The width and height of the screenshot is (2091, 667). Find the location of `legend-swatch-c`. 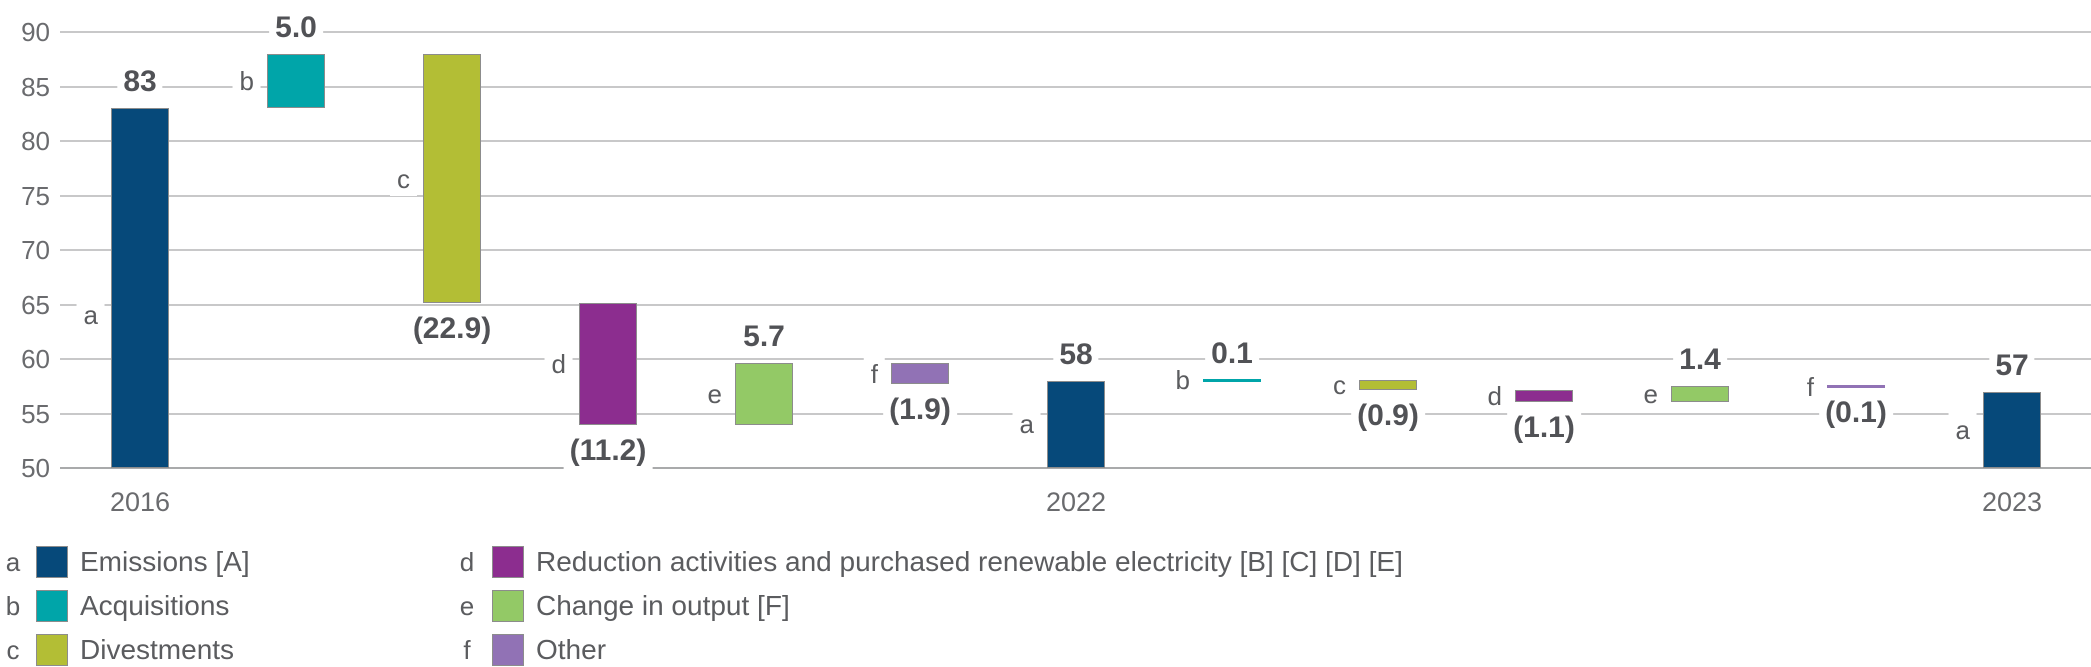

legend-swatch-c is located at coordinates (52, 650).